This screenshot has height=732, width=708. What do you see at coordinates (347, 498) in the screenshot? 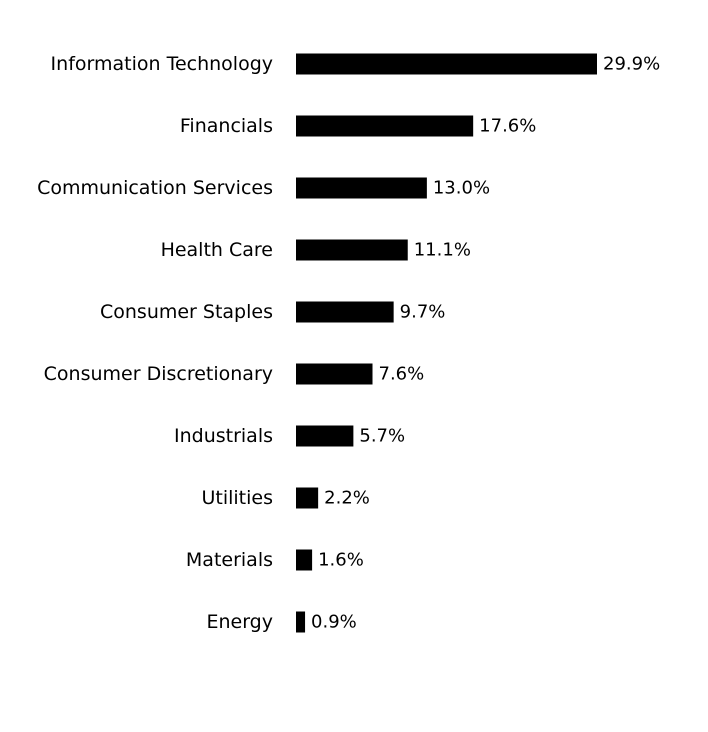
I see `value-label-utilities: 2.2%` at bounding box center [347, 498].